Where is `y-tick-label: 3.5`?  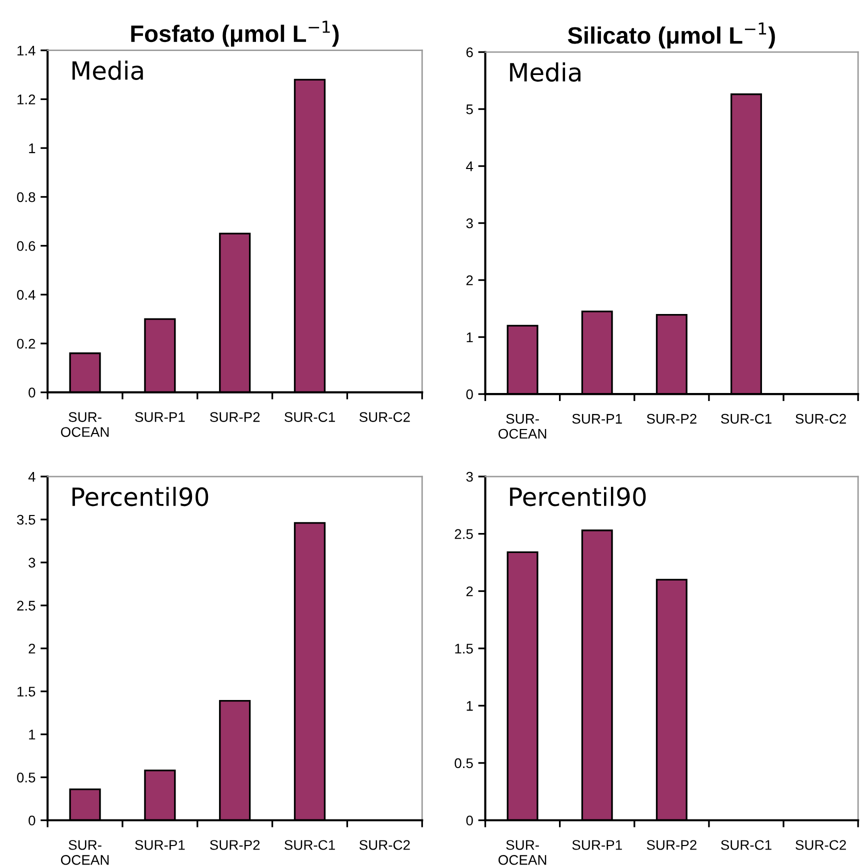 y-tick-label: 3.5 is located at coordinates (26, 519).